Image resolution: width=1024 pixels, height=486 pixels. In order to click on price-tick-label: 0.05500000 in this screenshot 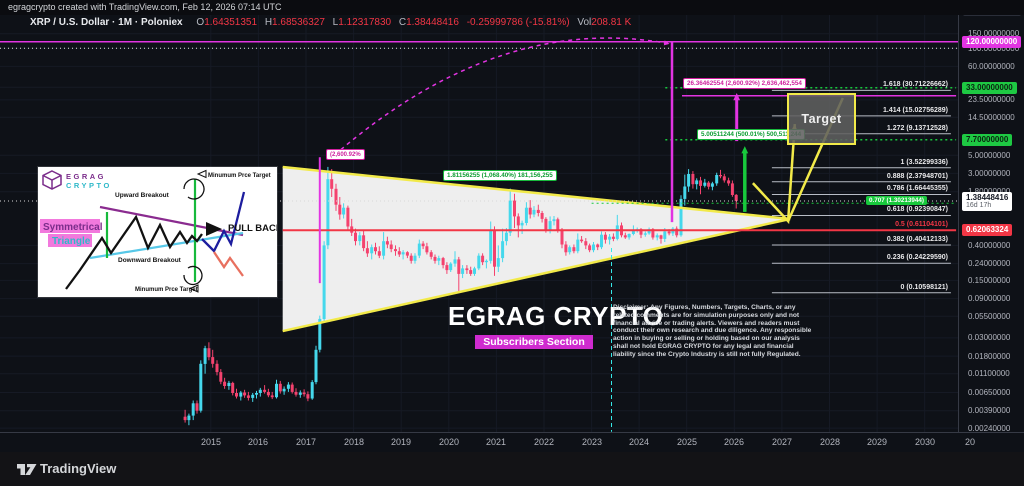, I will do `click(989, 316)`.